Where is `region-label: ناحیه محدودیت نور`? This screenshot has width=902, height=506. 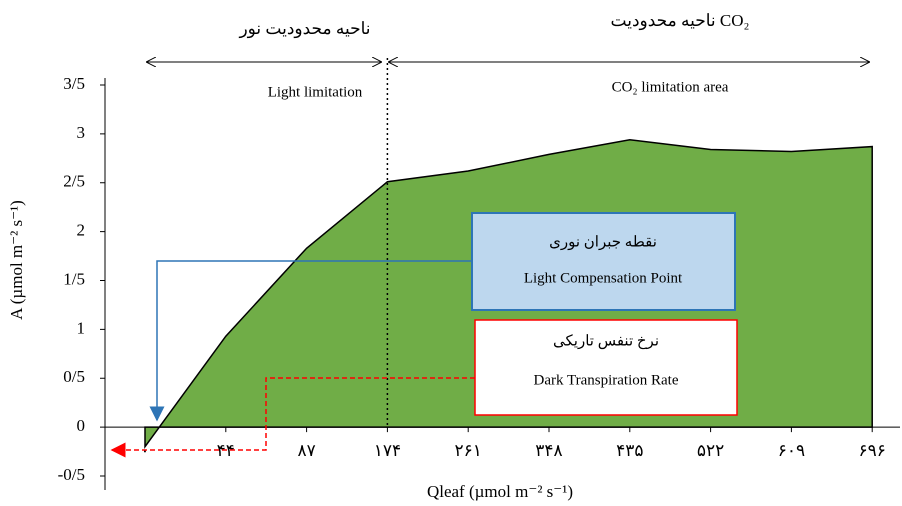 region-label: ناحیه محدودیت نور is located at coordinates (304, 29).